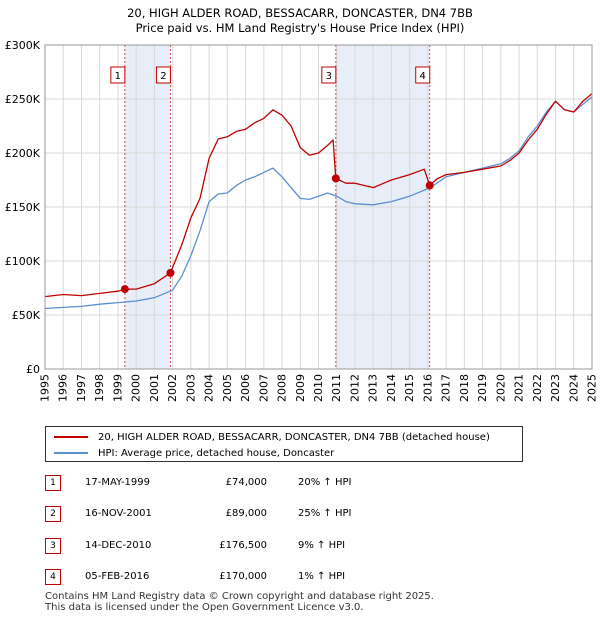 The image size is (600, 620). Describe the element at coordinates (282, 388) in the screenshot. I see `x-tick-label: 2008` at that location.